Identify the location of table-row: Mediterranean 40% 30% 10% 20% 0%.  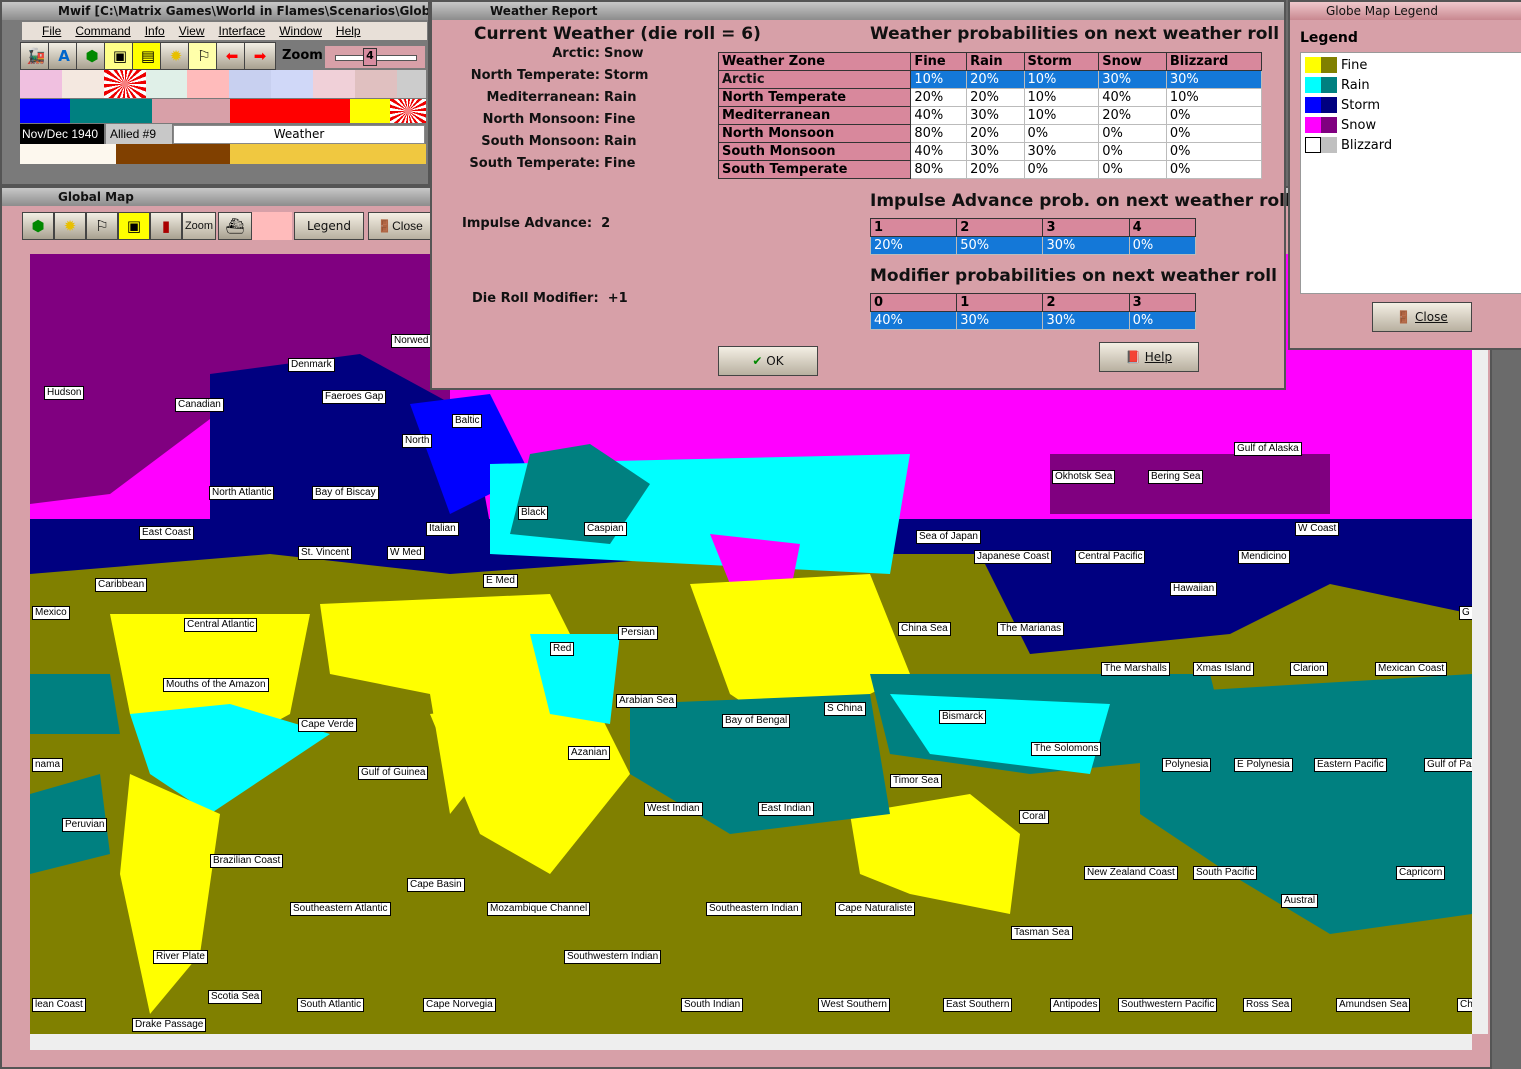
(990, 115).